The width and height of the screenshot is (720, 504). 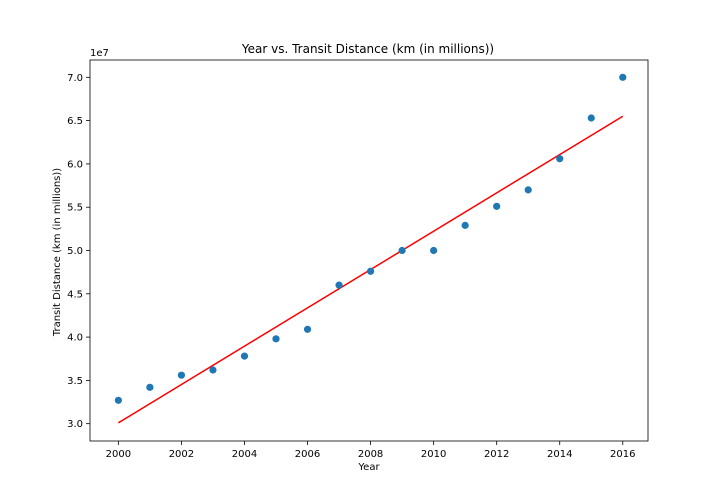 I want to click on y-tick-label: 3.0, so click(x=75, y=424).